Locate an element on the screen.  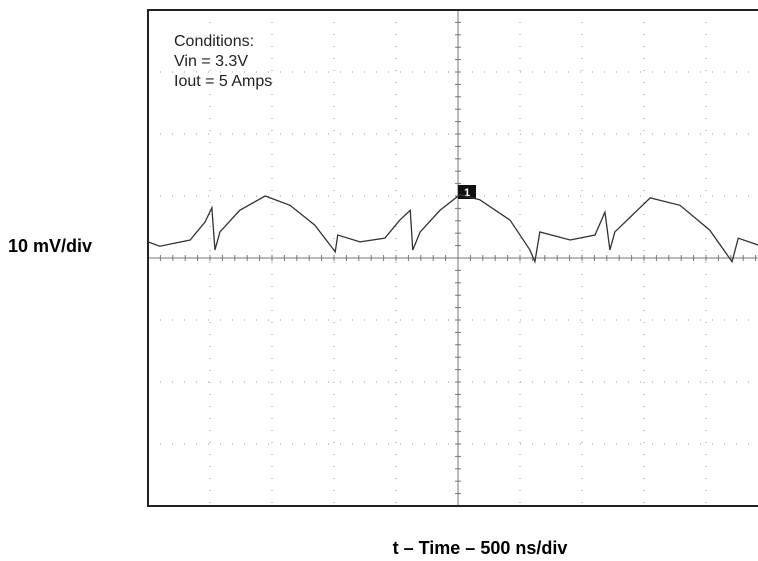
channel-marker: 1 is located at coordinates (467, 193).